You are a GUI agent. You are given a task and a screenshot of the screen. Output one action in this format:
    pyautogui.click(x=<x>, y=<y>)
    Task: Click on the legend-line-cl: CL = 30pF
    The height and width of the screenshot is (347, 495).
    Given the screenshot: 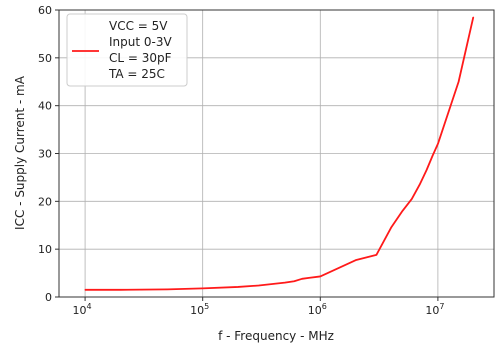 What is the action you would take?
    pyautogui.click(x=140, y=58)
    